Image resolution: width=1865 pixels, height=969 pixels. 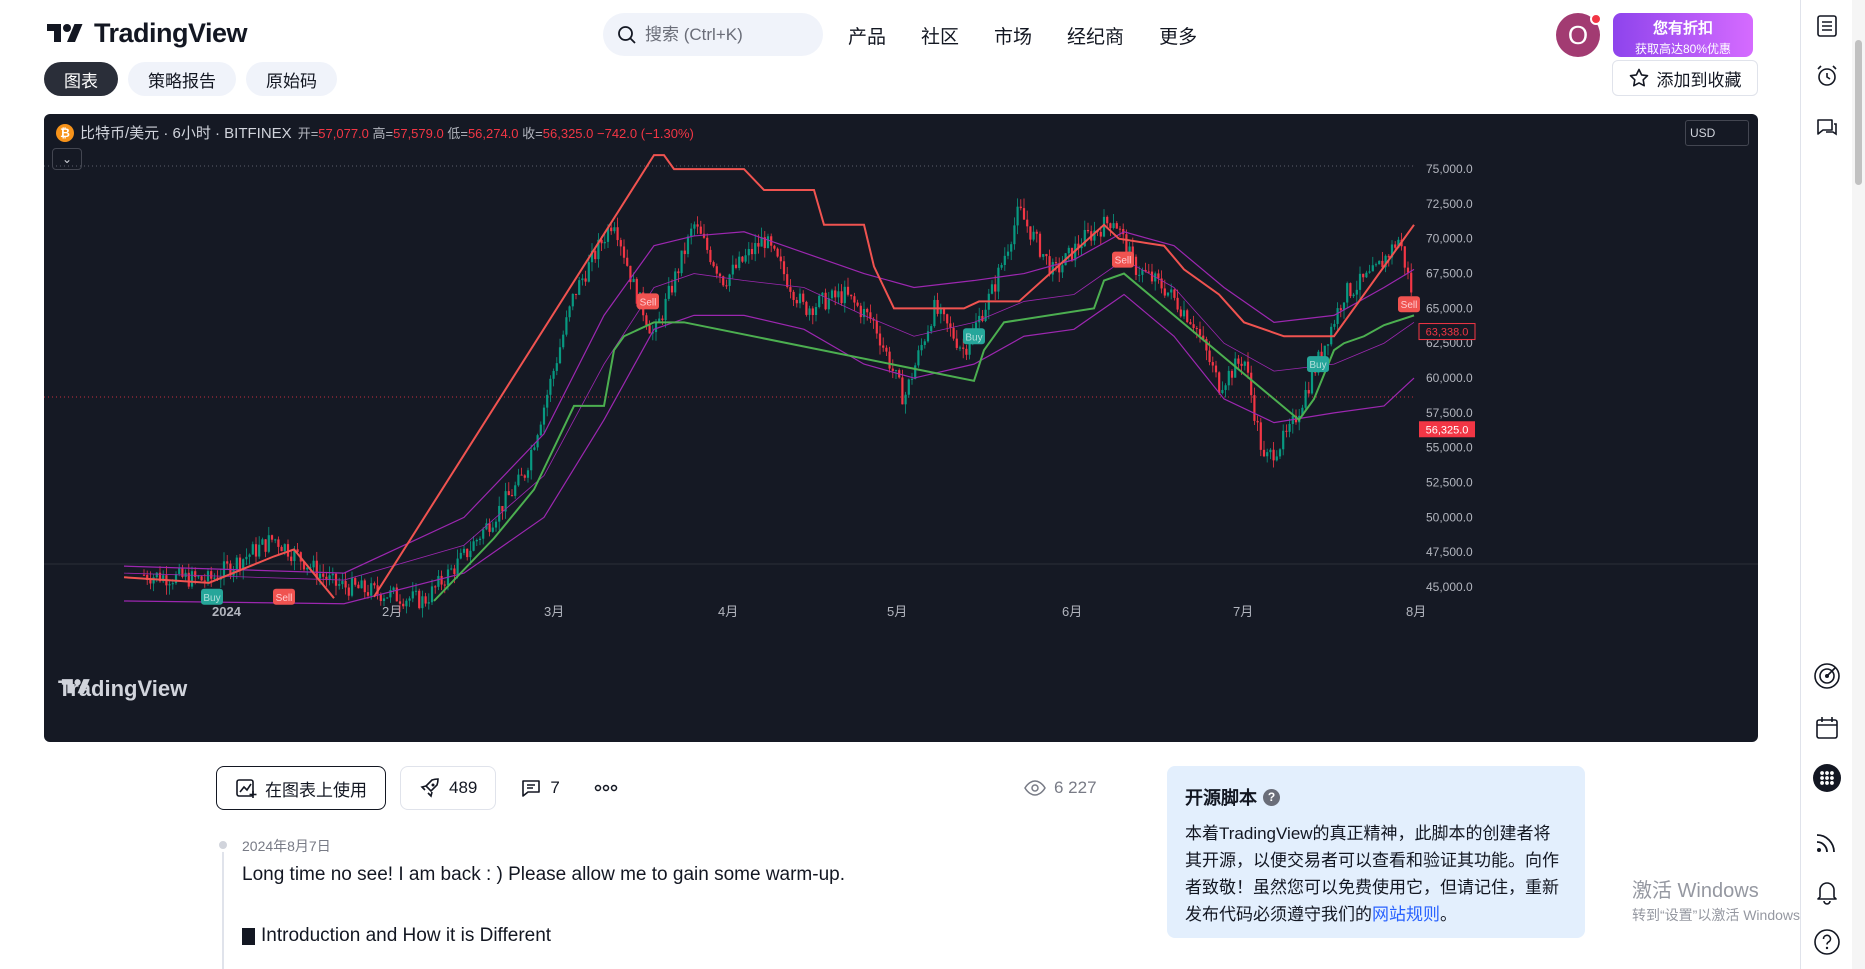 I want to click on sell-signal-marker, so click(x=1123, y=259).